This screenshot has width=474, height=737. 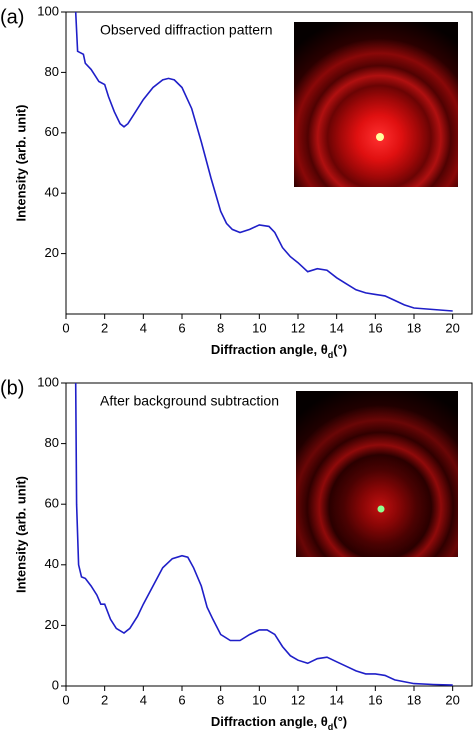 What do you see at coordinates (376, 104) in the screenshot?
I see `inset-image-a` at bounding box center [376, 104].